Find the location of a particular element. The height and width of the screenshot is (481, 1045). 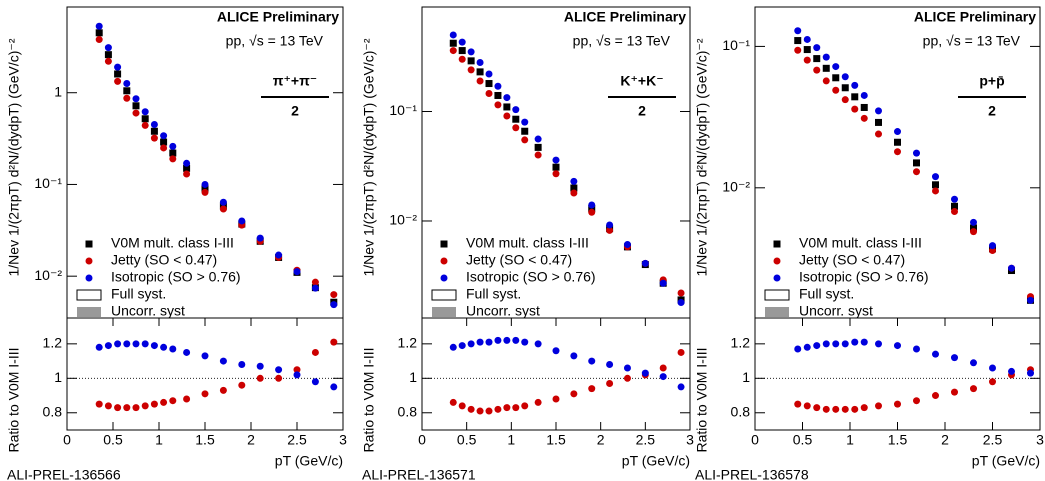

watermark: ALI-PREL-136571 is located at coordinates (419, 474).